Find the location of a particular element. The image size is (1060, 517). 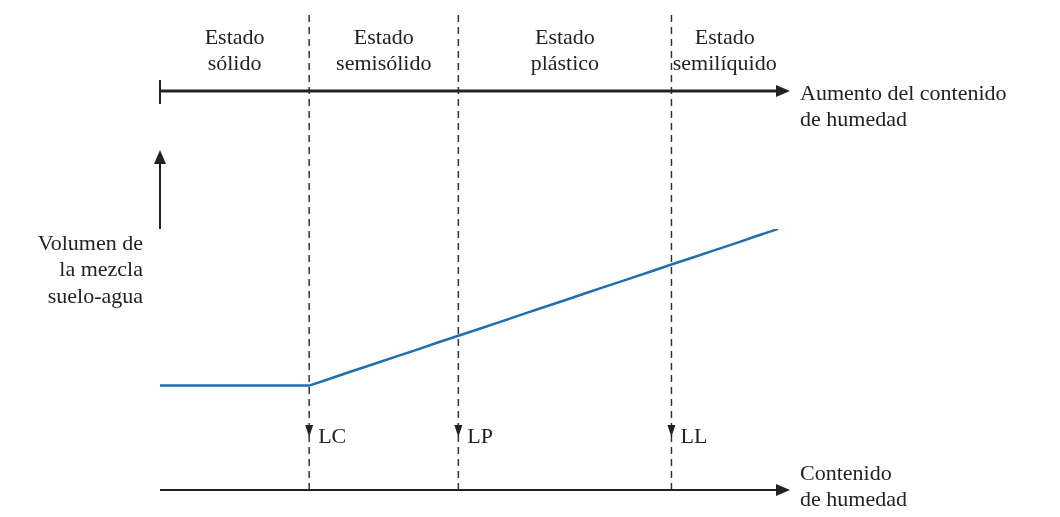

text: Estado plástico is located at coordinates (565, 50).